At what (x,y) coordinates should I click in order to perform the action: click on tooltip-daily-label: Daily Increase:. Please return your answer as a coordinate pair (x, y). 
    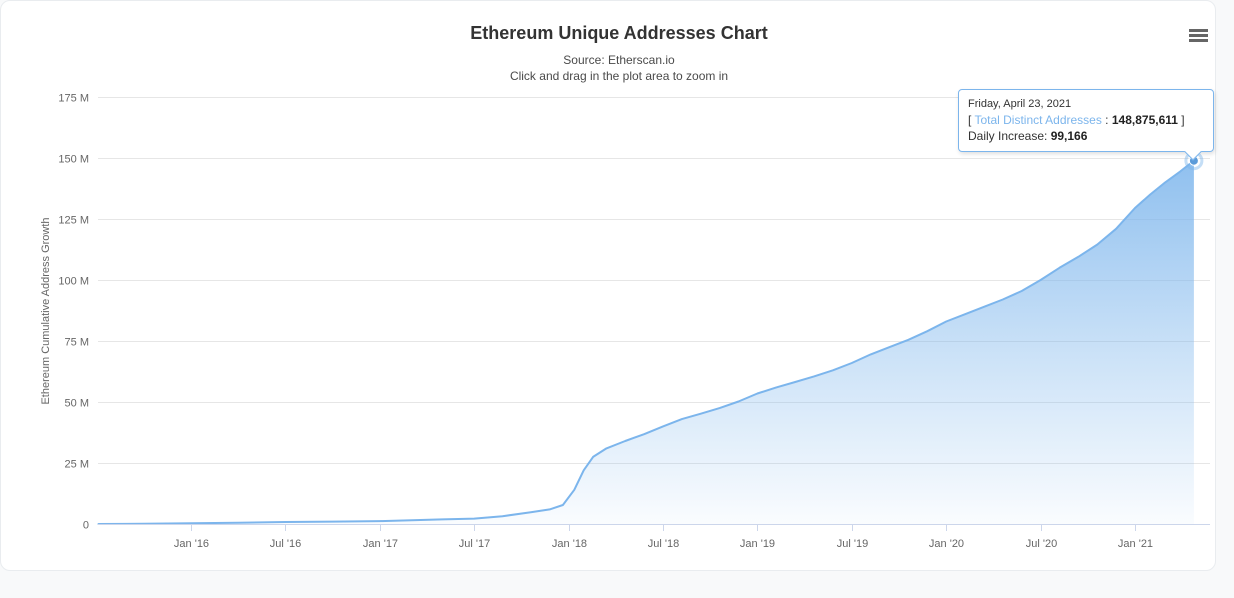
    Looking at the image, I should click on (1009, 136).